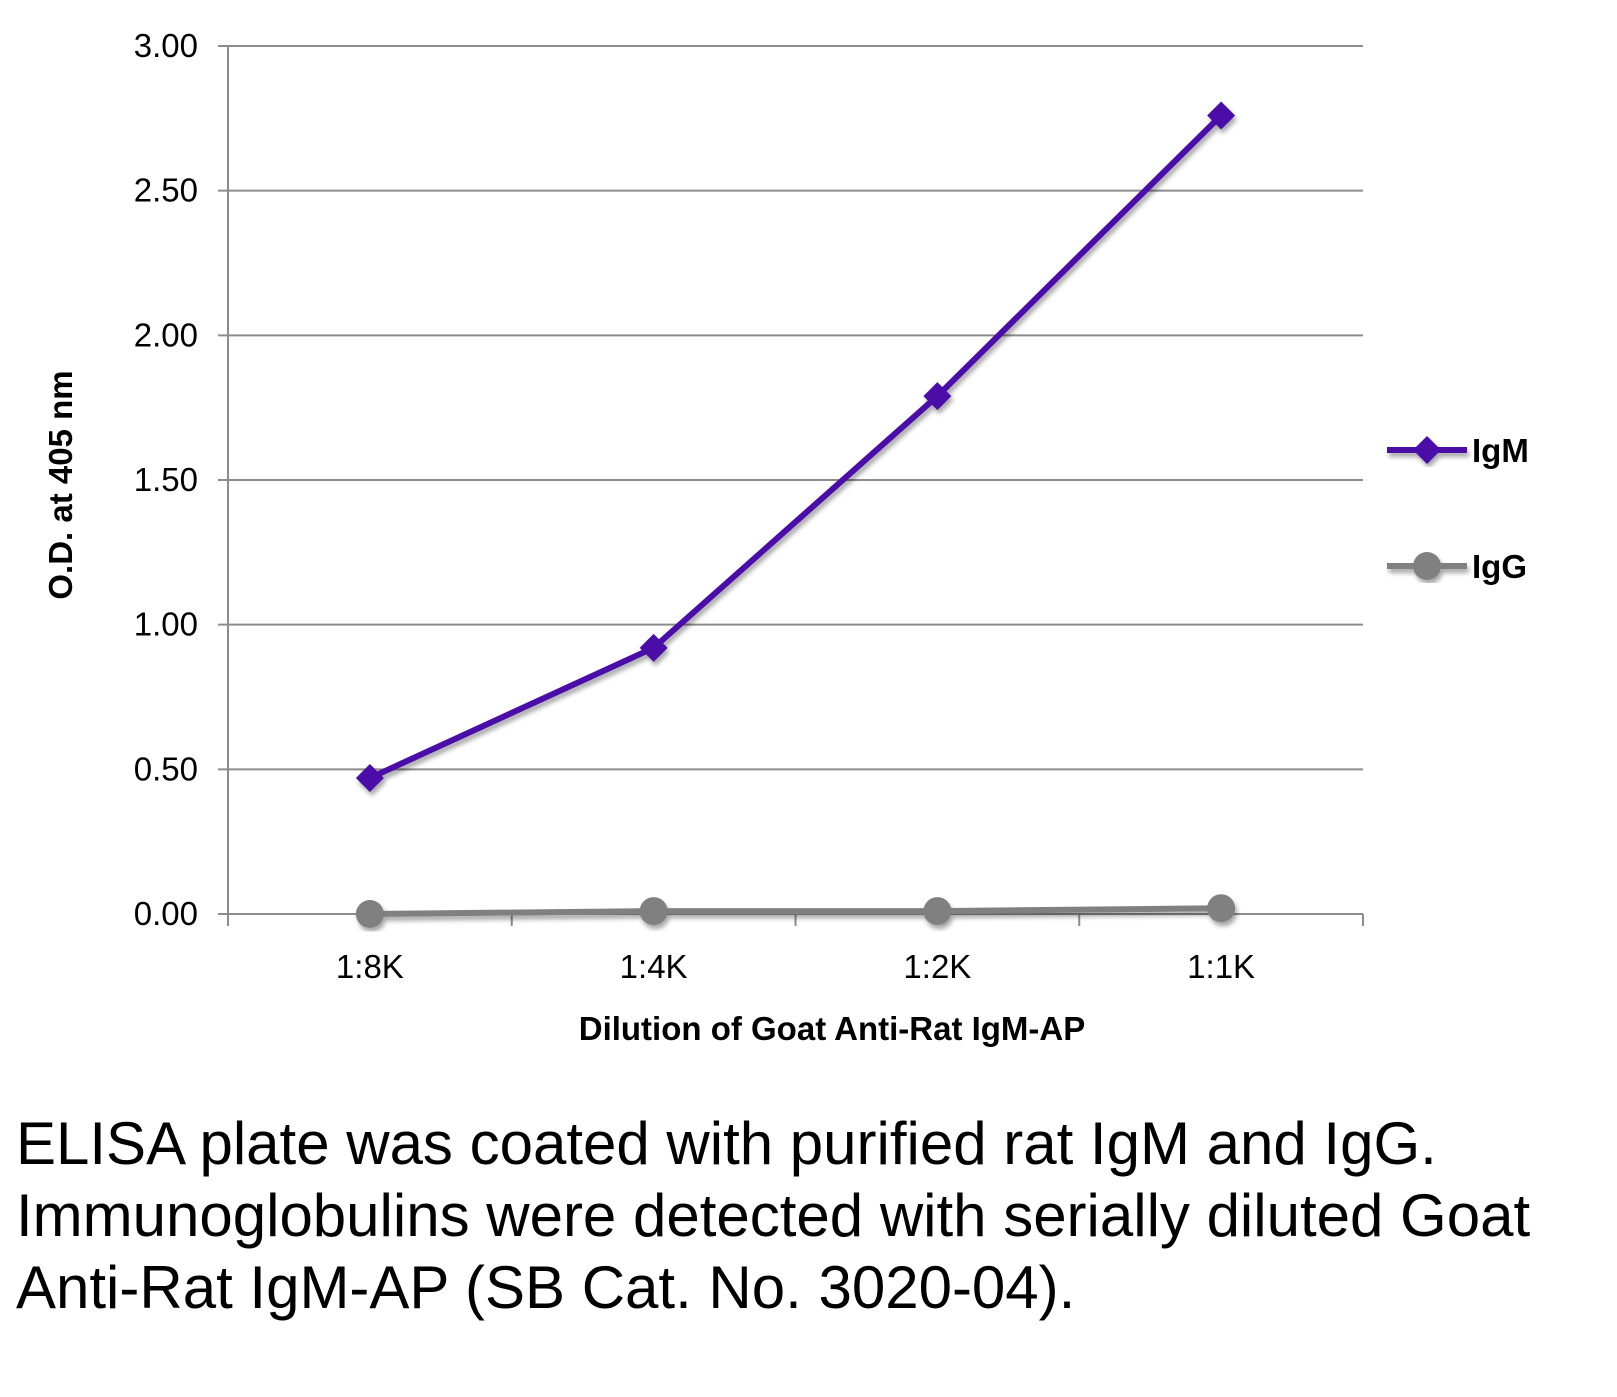  Describe the element at coordinates (166, 190) in the screenshot. I see `y-tick-label: 2.50` at that location.